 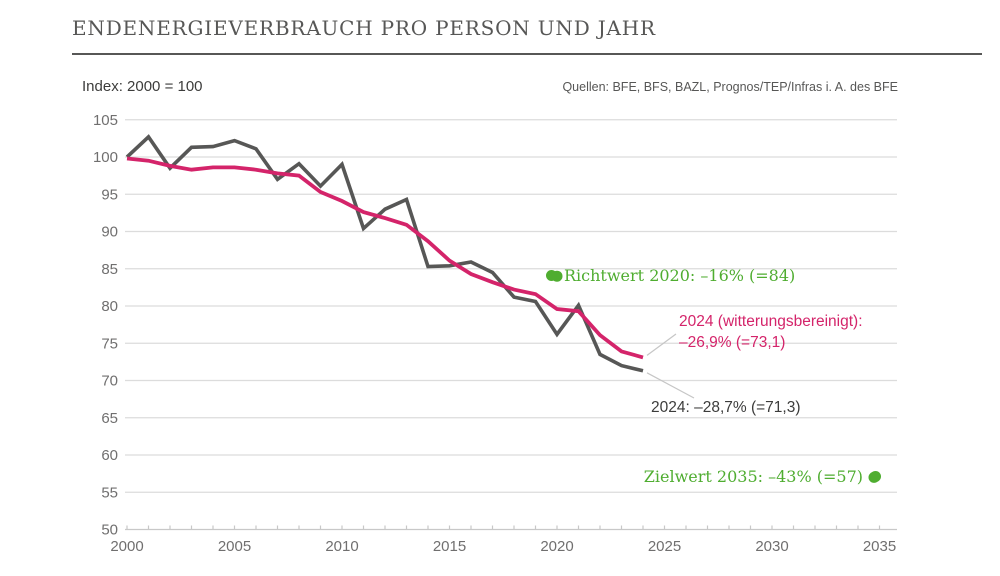 What do you see at coordinates (109, 381) in the screenshot?
I see `y-tick-label-70: 70` at bounding box center [109, 381].